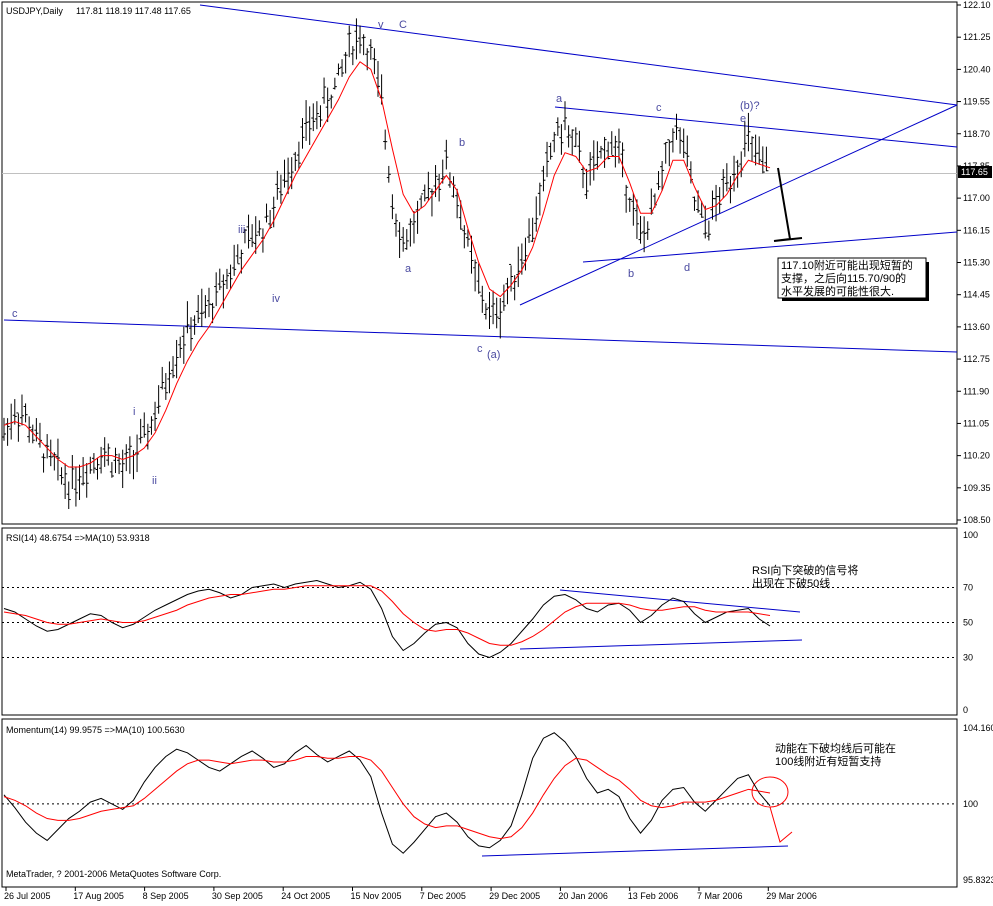 The image size is (993, 906). Describe the element at coordinates (977, 488) in the screenshot. I see `price-y-tick-label: 109.35` at that location.